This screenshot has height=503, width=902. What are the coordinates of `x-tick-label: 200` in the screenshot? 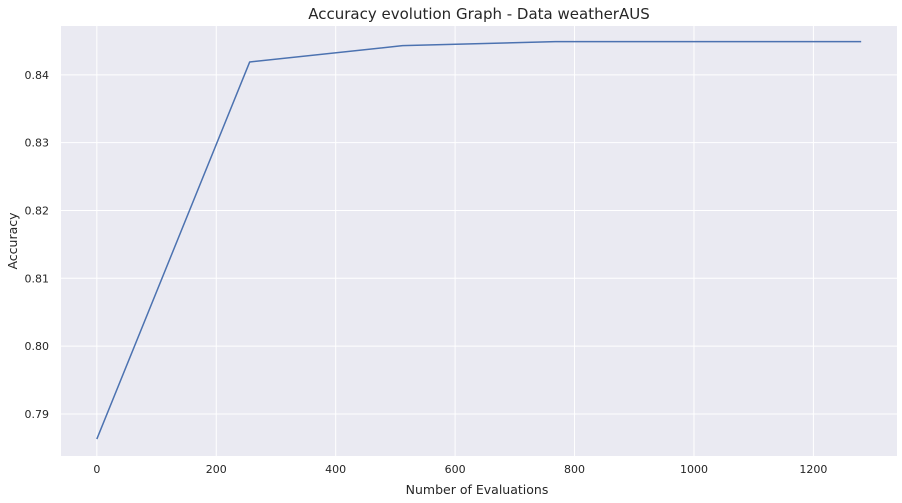 It's located at (216, 469).